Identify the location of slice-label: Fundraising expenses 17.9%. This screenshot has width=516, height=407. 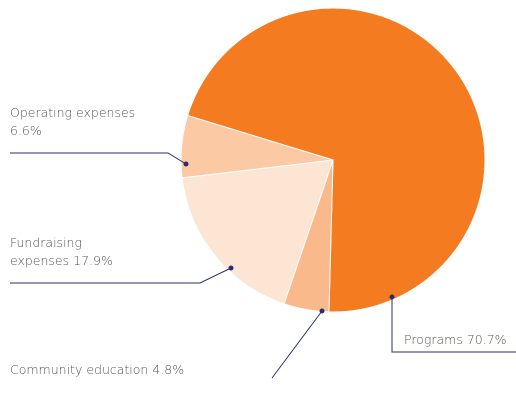
(75, 252).